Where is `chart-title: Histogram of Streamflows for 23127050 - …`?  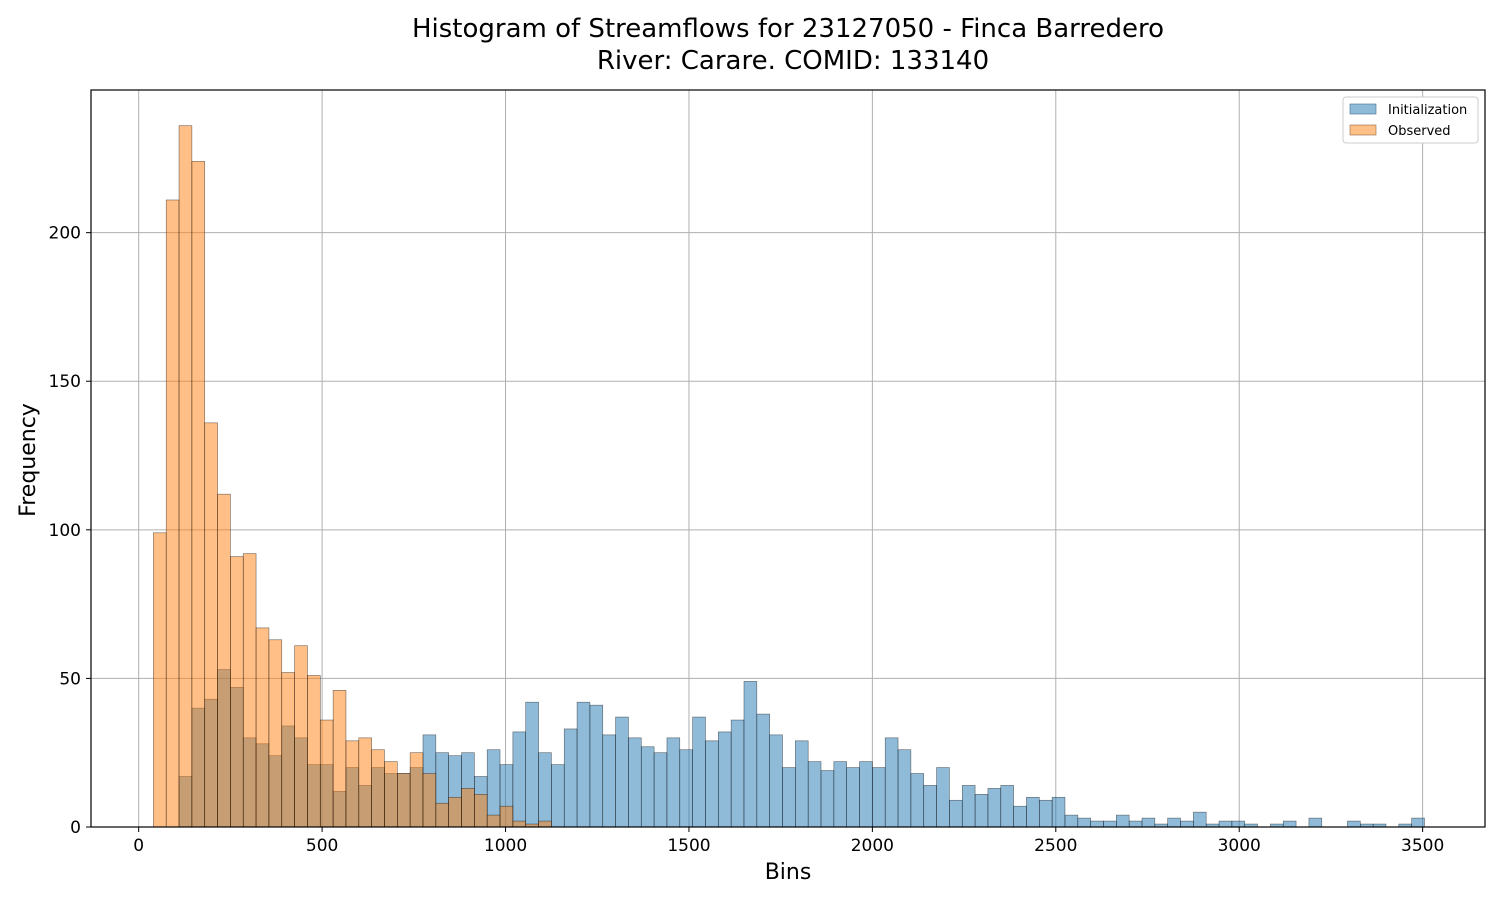
chart-title: Histogram of Streamflows for 23127050 - … is located at coordinates (788, 29).